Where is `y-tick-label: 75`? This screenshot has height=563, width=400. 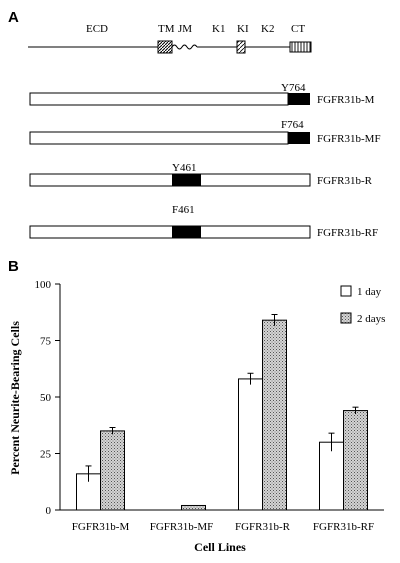 y-tick-label: 75 is located at coordinates (46, 342).